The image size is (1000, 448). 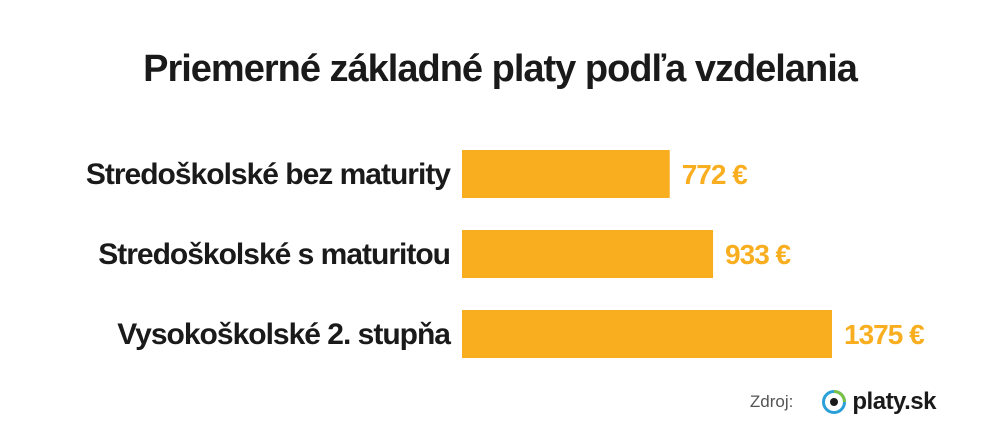 I want to click on category-label: Stredoškolské bez maturity, so click(x=268, y=174).